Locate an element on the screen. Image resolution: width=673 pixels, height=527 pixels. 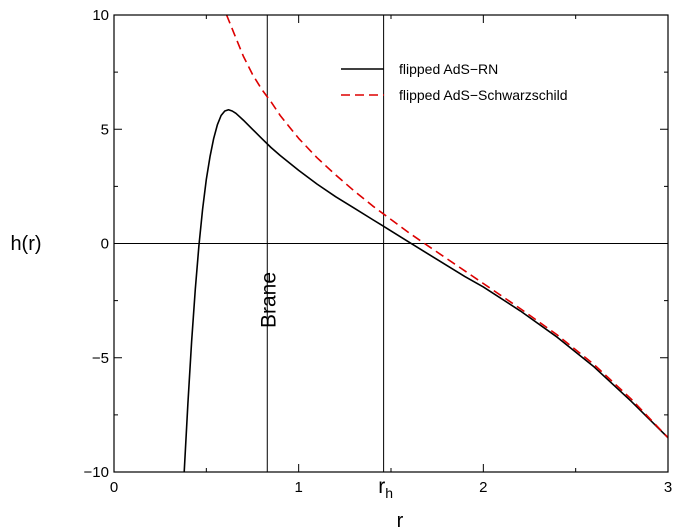
rh-annotation: rh is located at coordinates (385, 488).